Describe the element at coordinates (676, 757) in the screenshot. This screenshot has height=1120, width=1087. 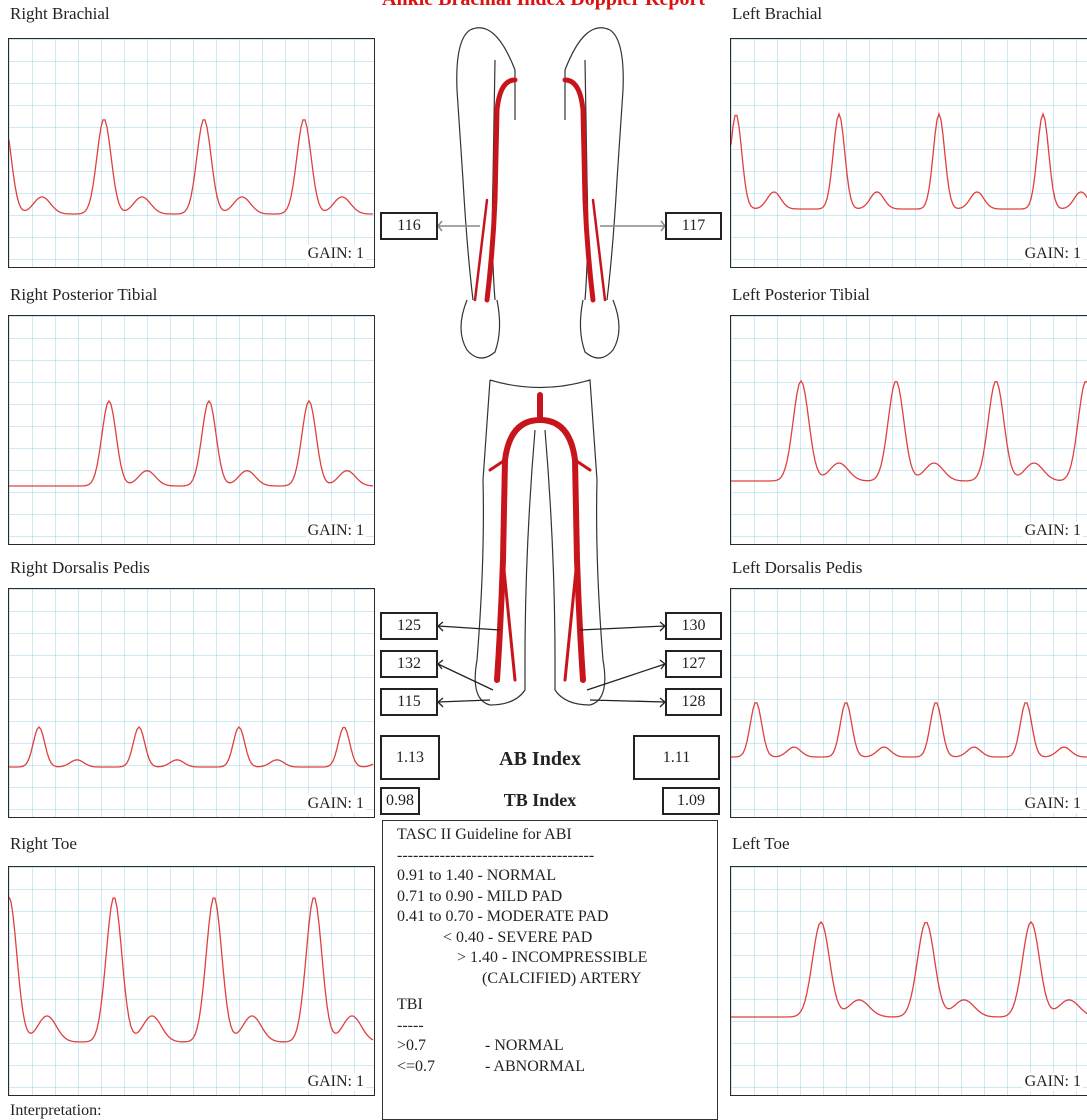
I see `abi-box: 1.11` at that location.